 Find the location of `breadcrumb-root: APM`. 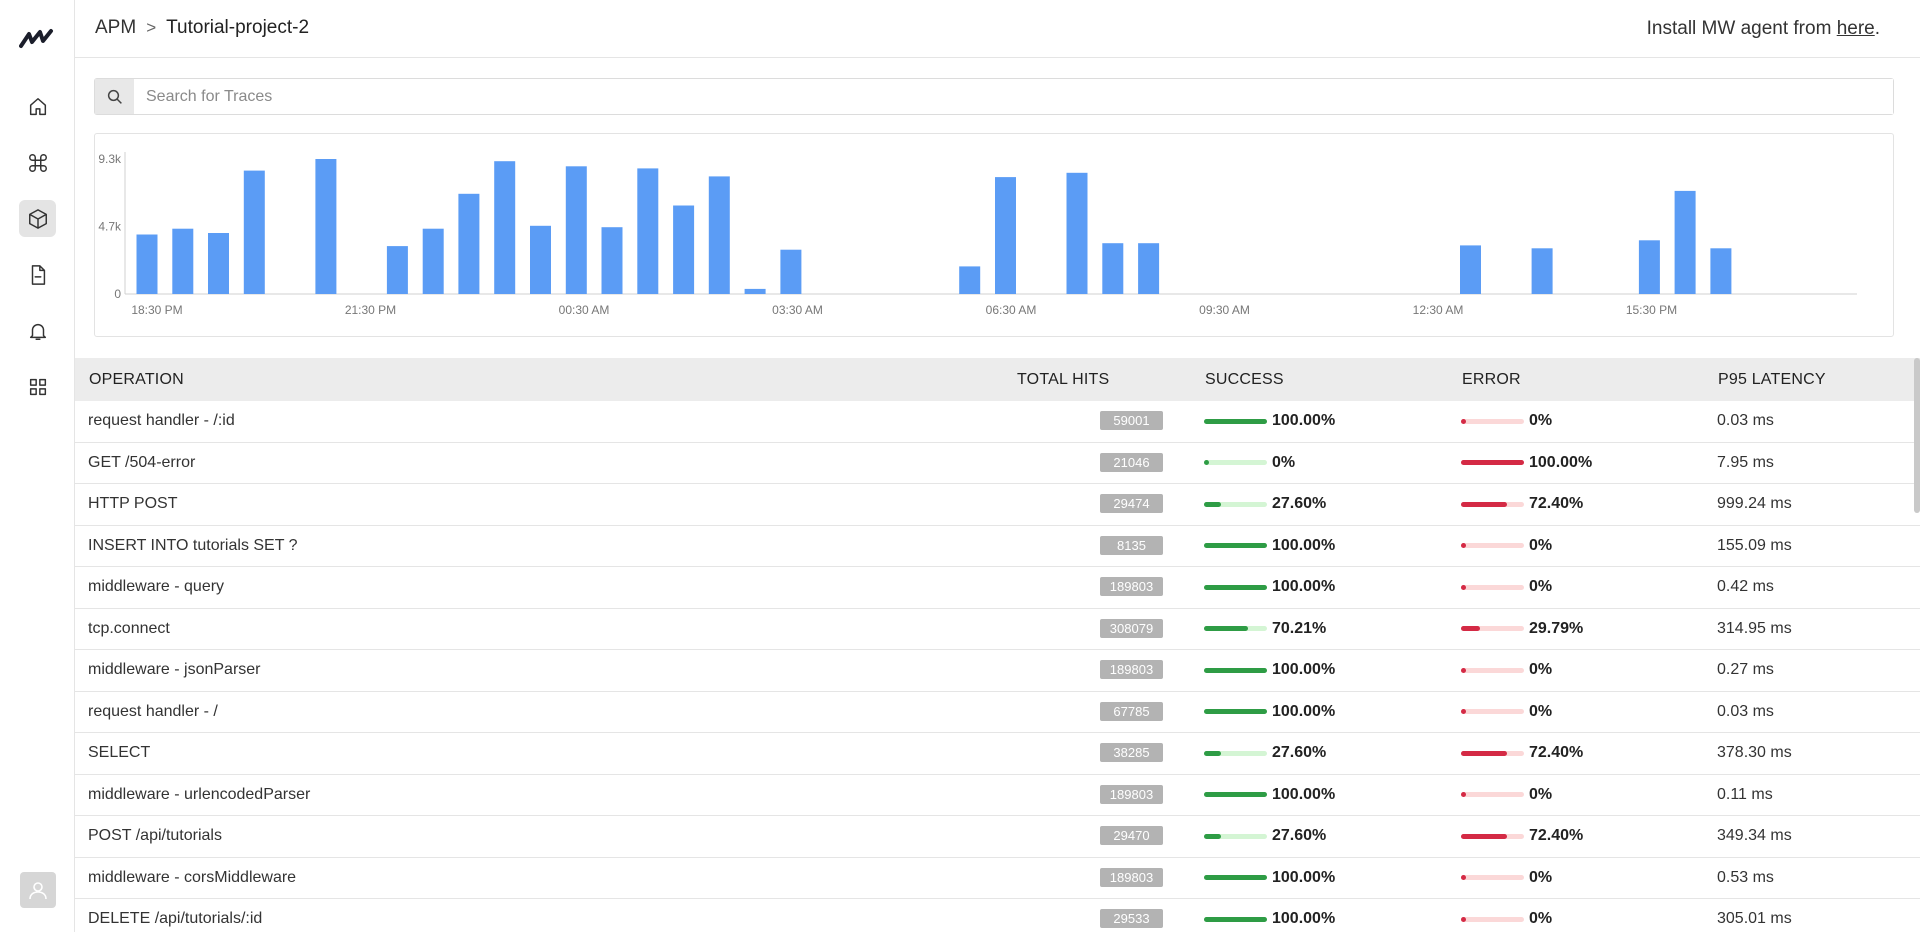

breadcrumb-root: APM is located at coordinates (116, 27).